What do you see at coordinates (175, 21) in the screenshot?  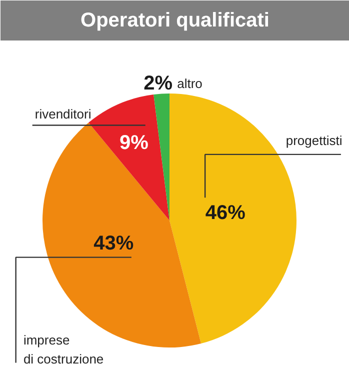 I see `chart-title: Operatori qualificati` at bounding box center [175, 21].